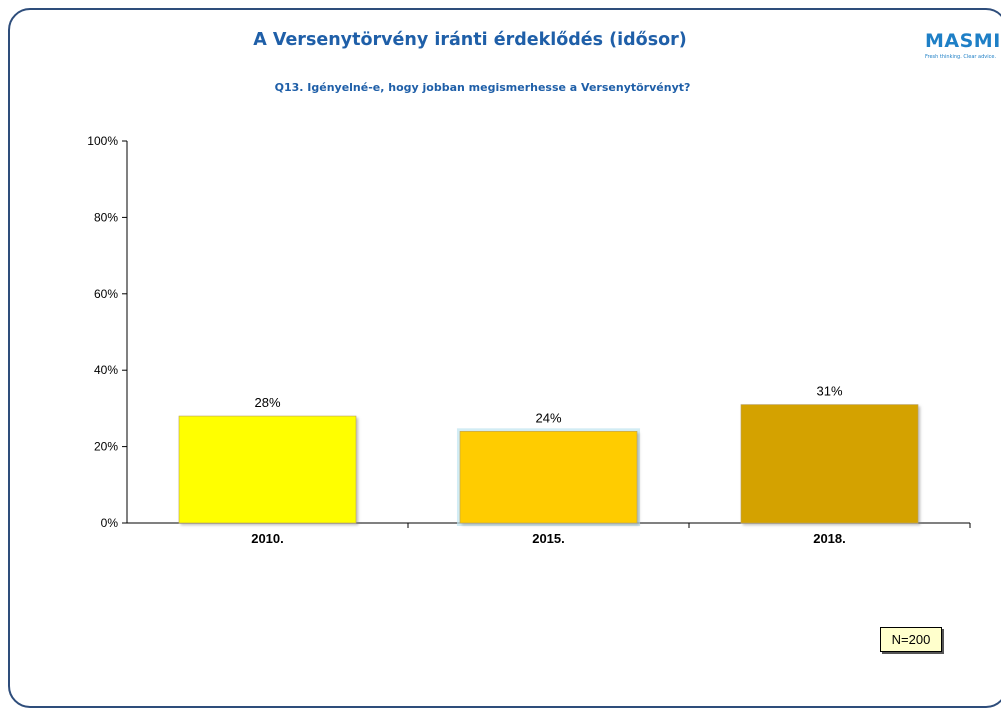  What do you see at coordinates (548, 477) in the screenshot?
I see `bar-2015` at bounding box center [548, 477].